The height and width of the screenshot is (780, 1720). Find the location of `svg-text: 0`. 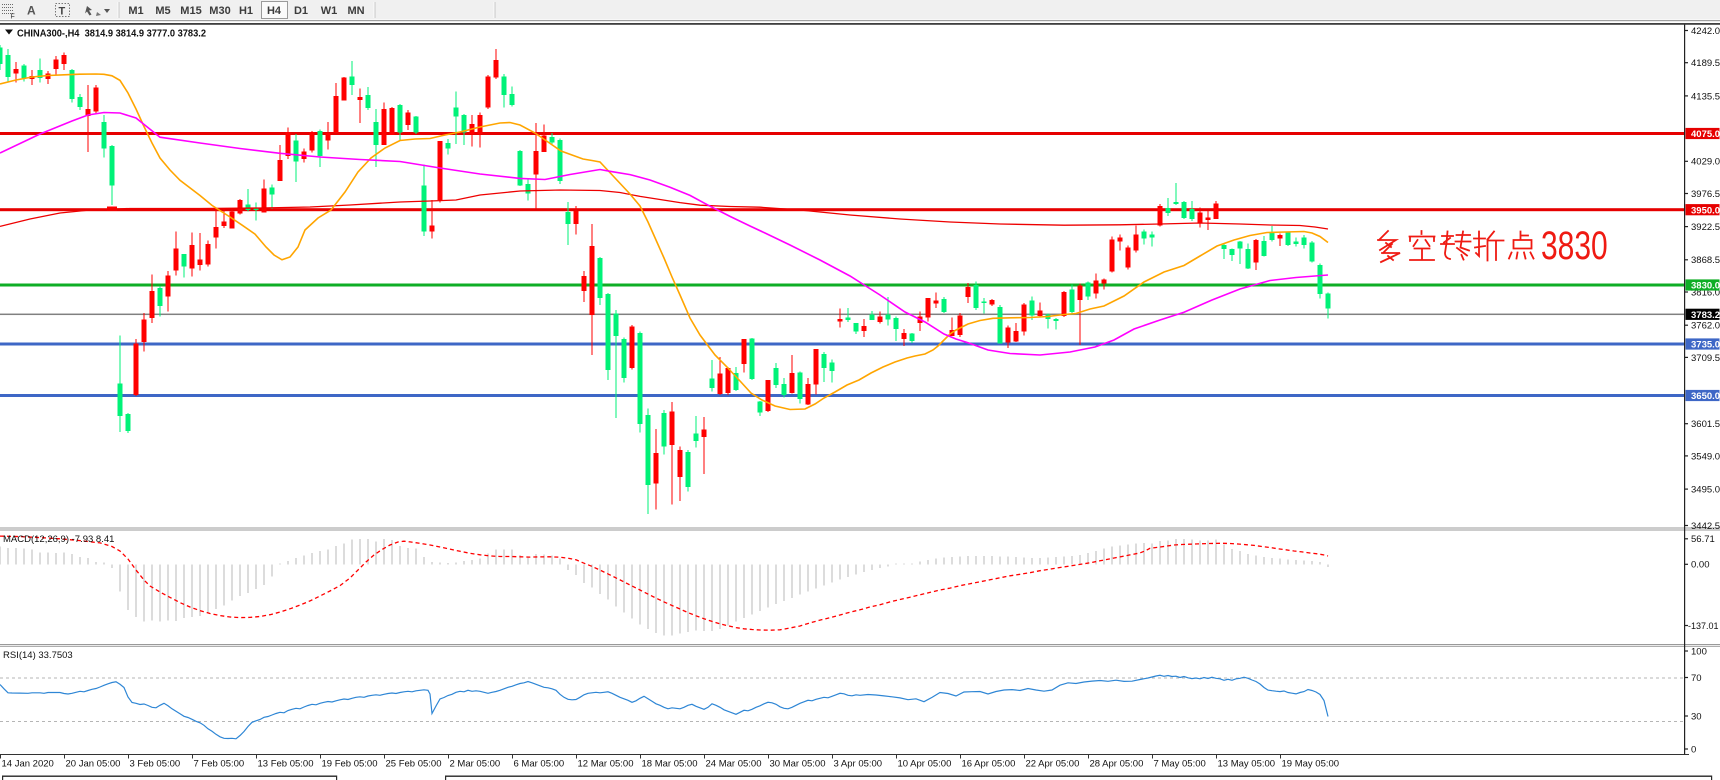

svg-text: 0 is located at coordinates (1693, 749).